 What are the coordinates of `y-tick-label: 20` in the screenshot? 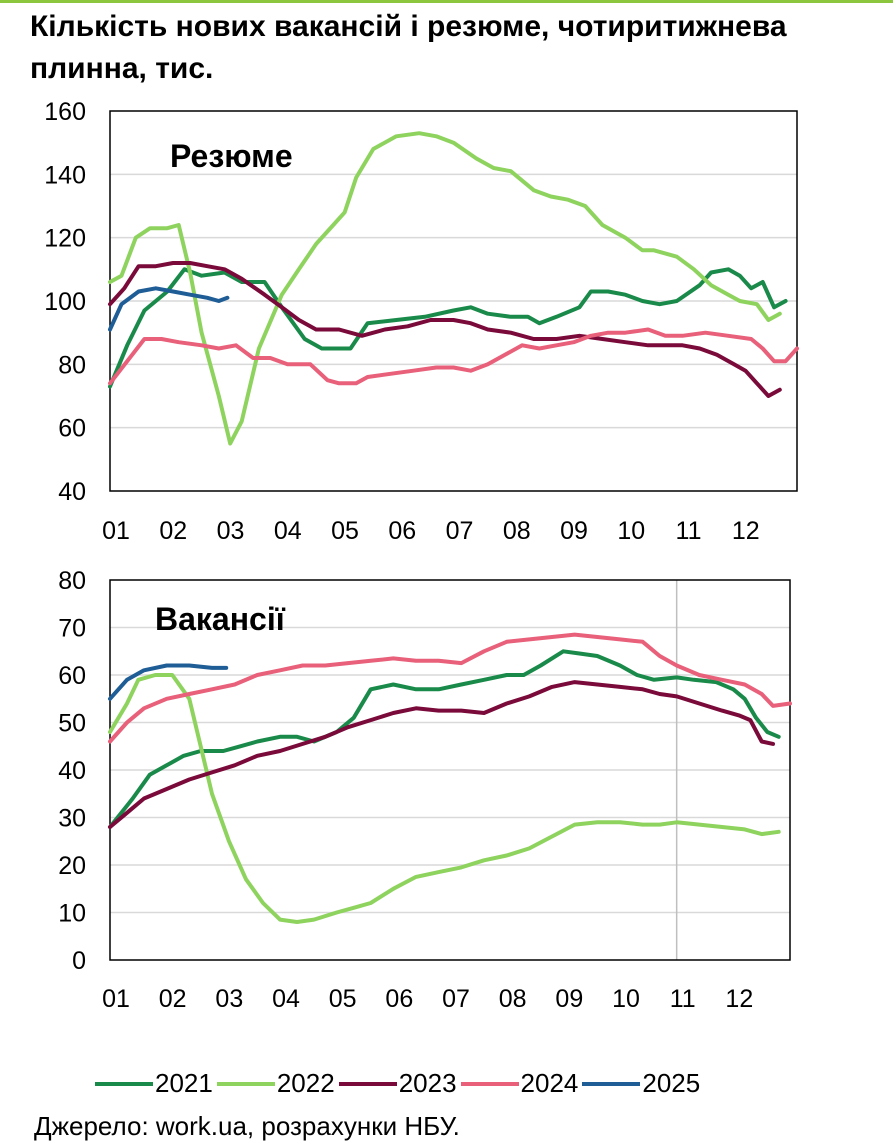 It's located at (72, 866).